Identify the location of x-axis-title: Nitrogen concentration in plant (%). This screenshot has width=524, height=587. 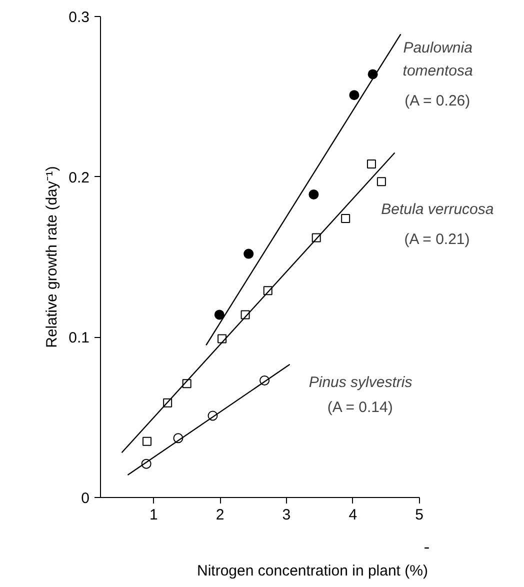
(312, 571).